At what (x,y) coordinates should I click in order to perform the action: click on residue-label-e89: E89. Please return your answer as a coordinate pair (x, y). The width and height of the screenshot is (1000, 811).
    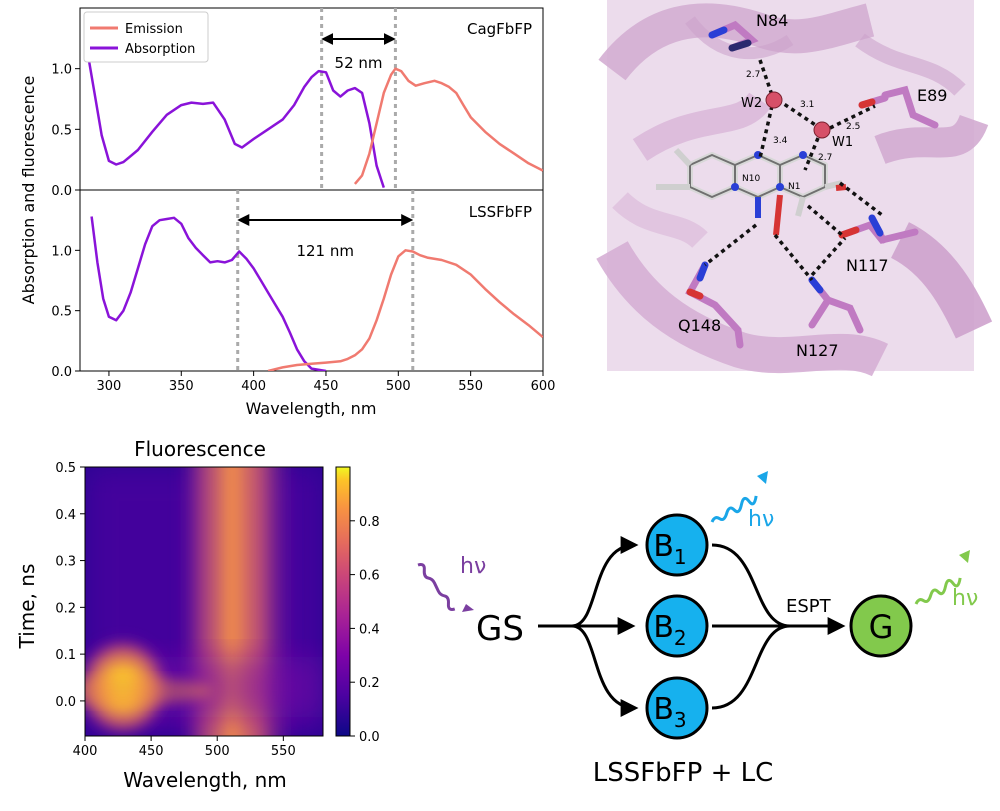
    Looking at the image, I should click on (932, 95).